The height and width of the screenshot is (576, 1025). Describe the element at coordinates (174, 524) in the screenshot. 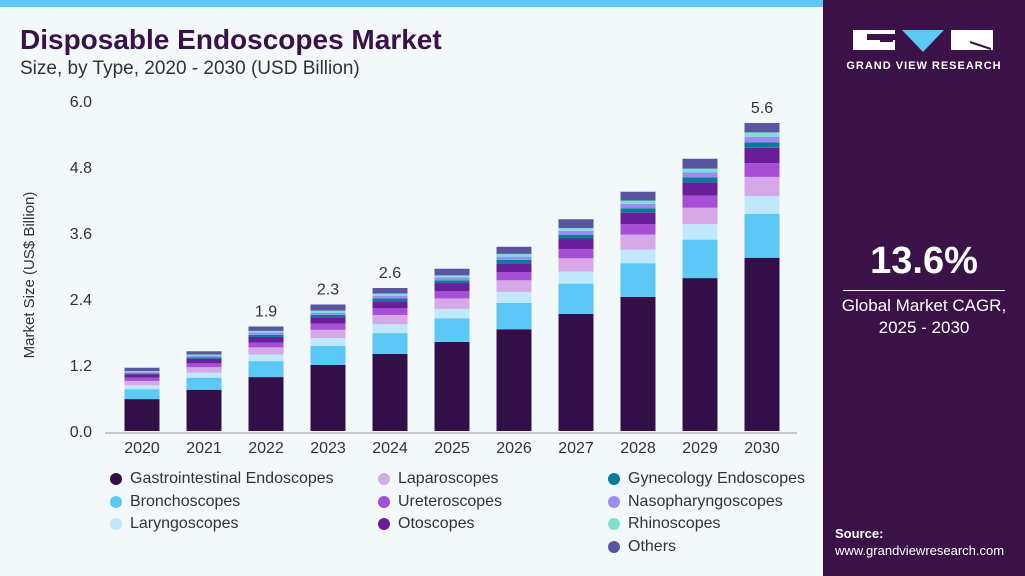

I see `legend-item: Laryngoscopes` at that location.